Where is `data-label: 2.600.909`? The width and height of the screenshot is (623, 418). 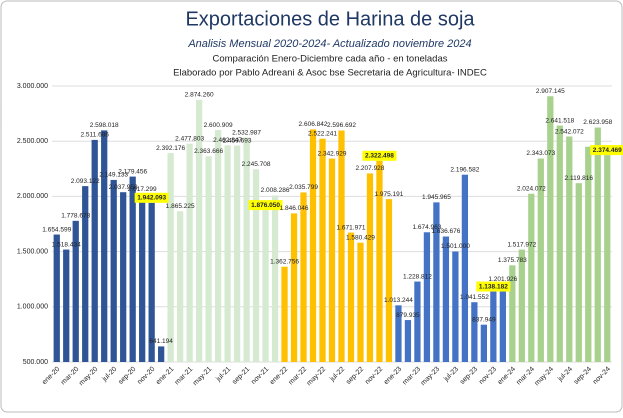 data-label: 2.600.909 is located at coordinates (218, 125).